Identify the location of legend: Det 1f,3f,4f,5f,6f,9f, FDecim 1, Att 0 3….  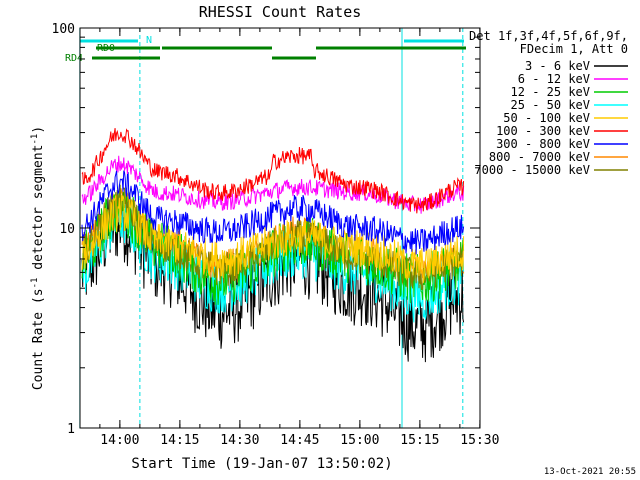
(548, 103).